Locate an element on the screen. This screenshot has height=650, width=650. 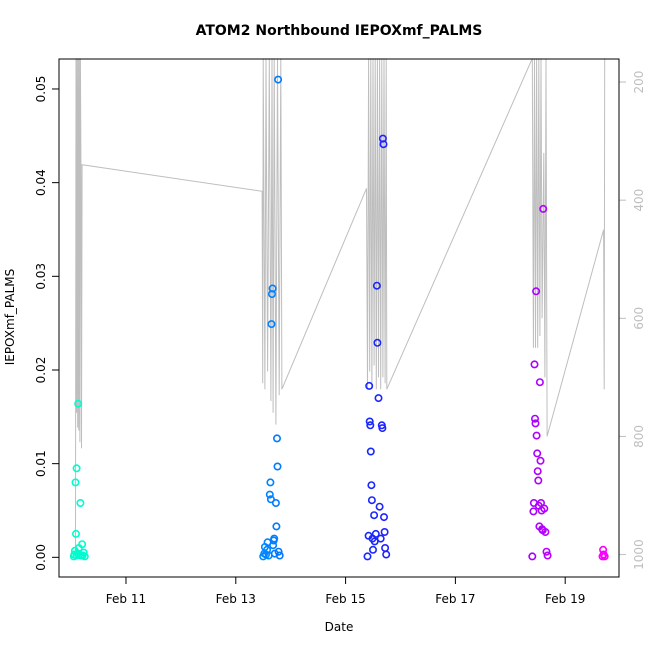
right-tick-label: 1000 is located at coordinates (639, 554).